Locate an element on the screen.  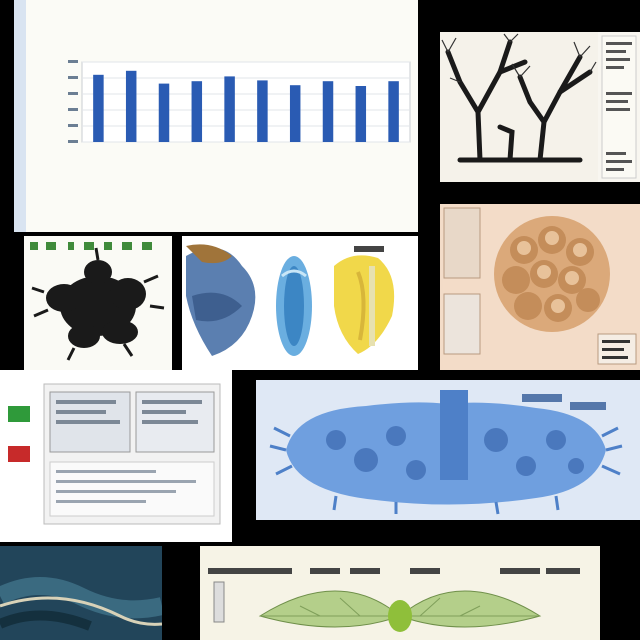
coral-drawing is located at coordinates (446, 452).